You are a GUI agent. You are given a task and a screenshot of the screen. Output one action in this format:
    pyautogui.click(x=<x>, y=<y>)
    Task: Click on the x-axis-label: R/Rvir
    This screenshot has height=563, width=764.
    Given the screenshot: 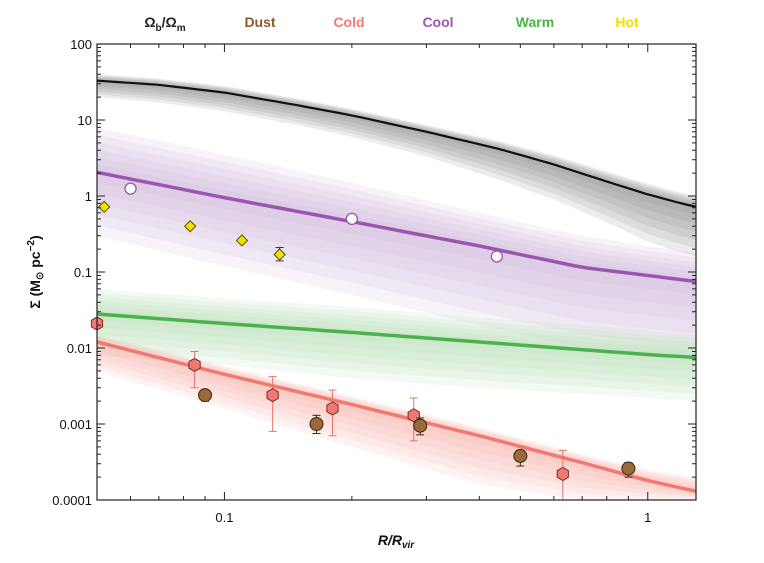 What is the action you would take?
    pyautogui.click(x=396, y=541)
    